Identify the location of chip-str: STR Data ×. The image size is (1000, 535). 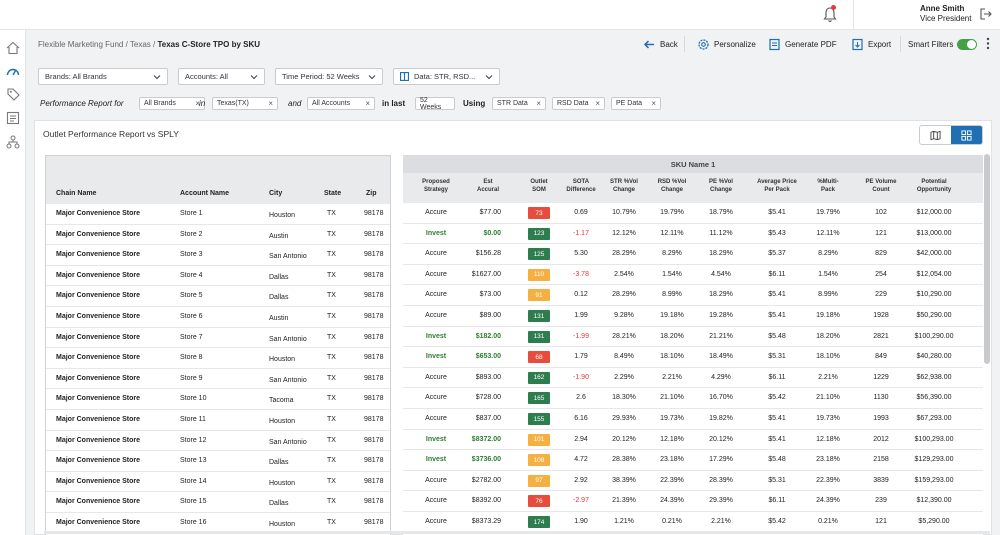
(519, 103).